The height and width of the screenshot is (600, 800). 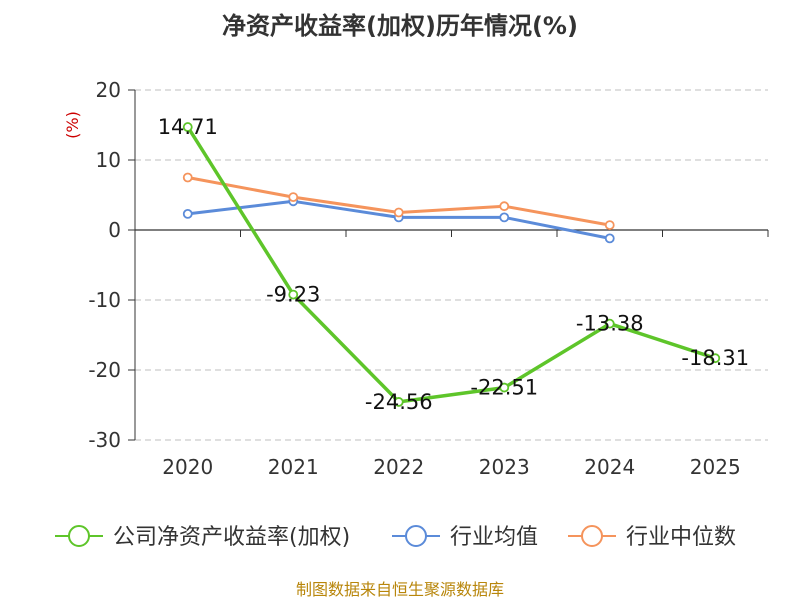 What do you see at coordinates (104, 440) in the screenshot?
I see `y-tick-label: -30` at bounding box center [104, 440].